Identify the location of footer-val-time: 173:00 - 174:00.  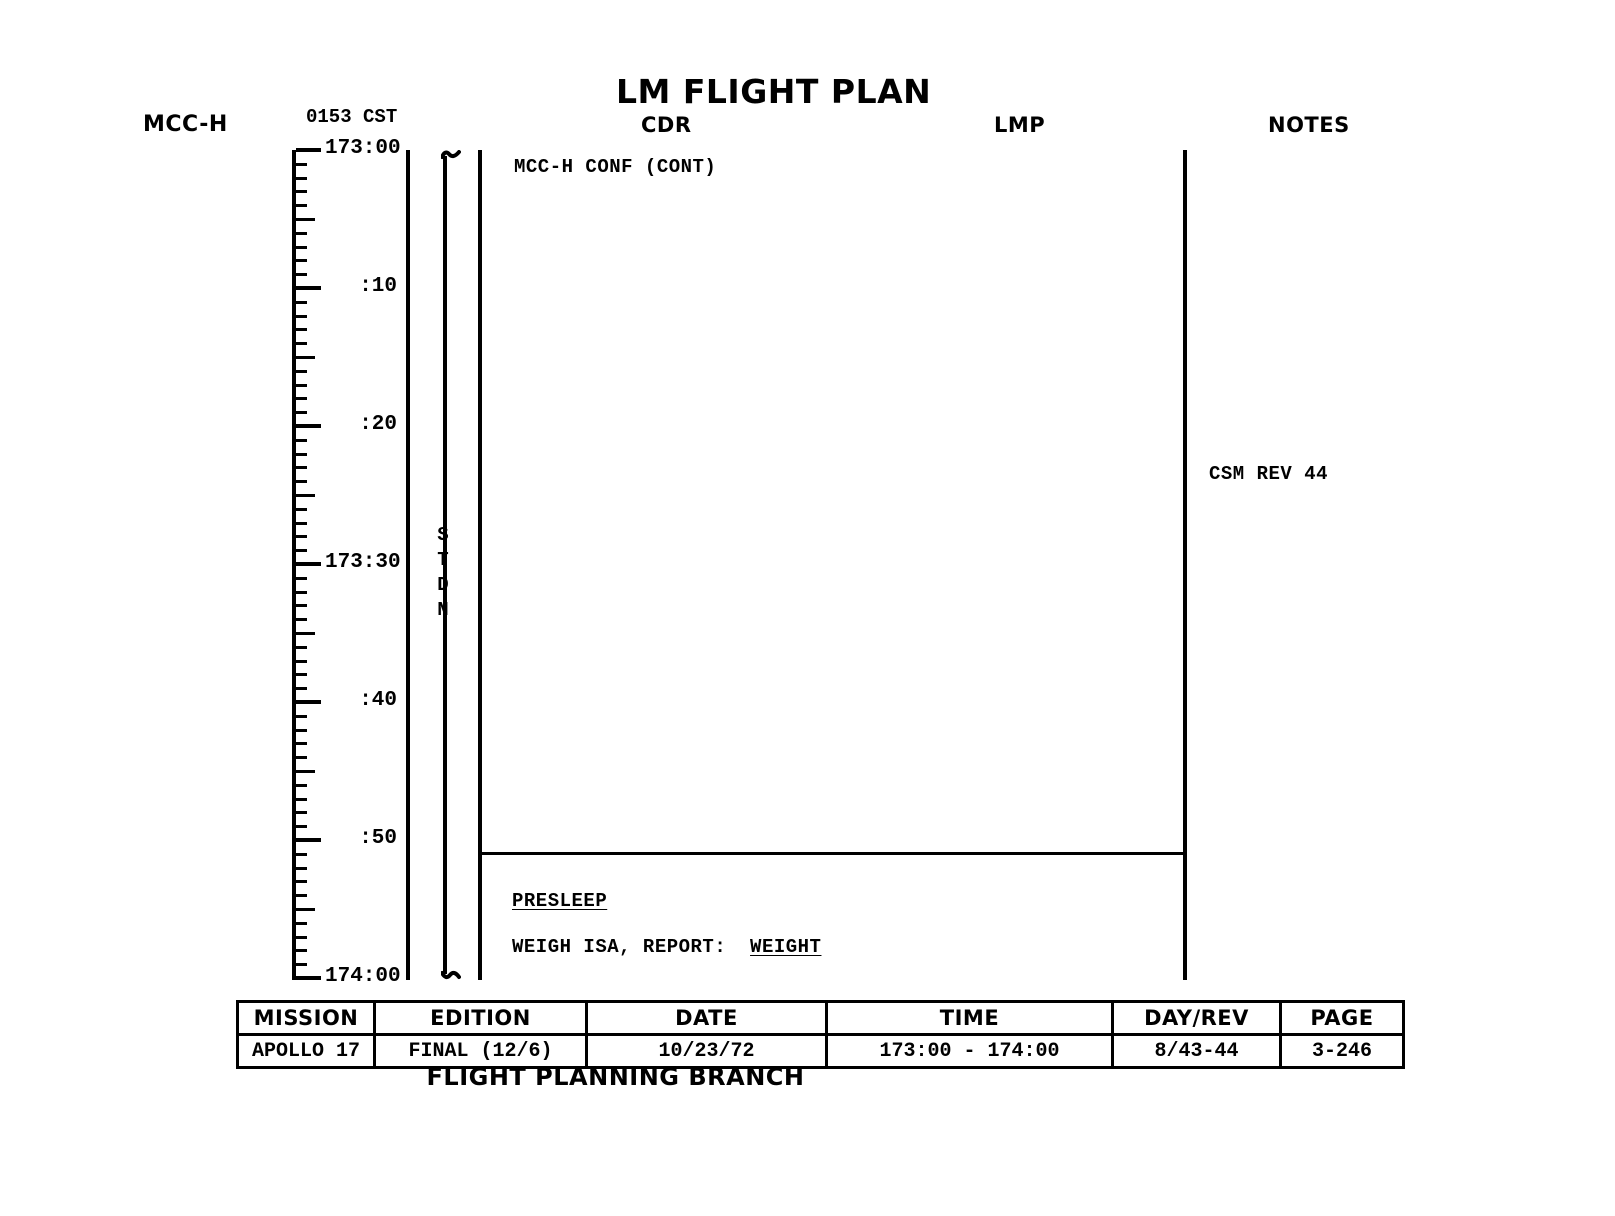
(969, 1051).